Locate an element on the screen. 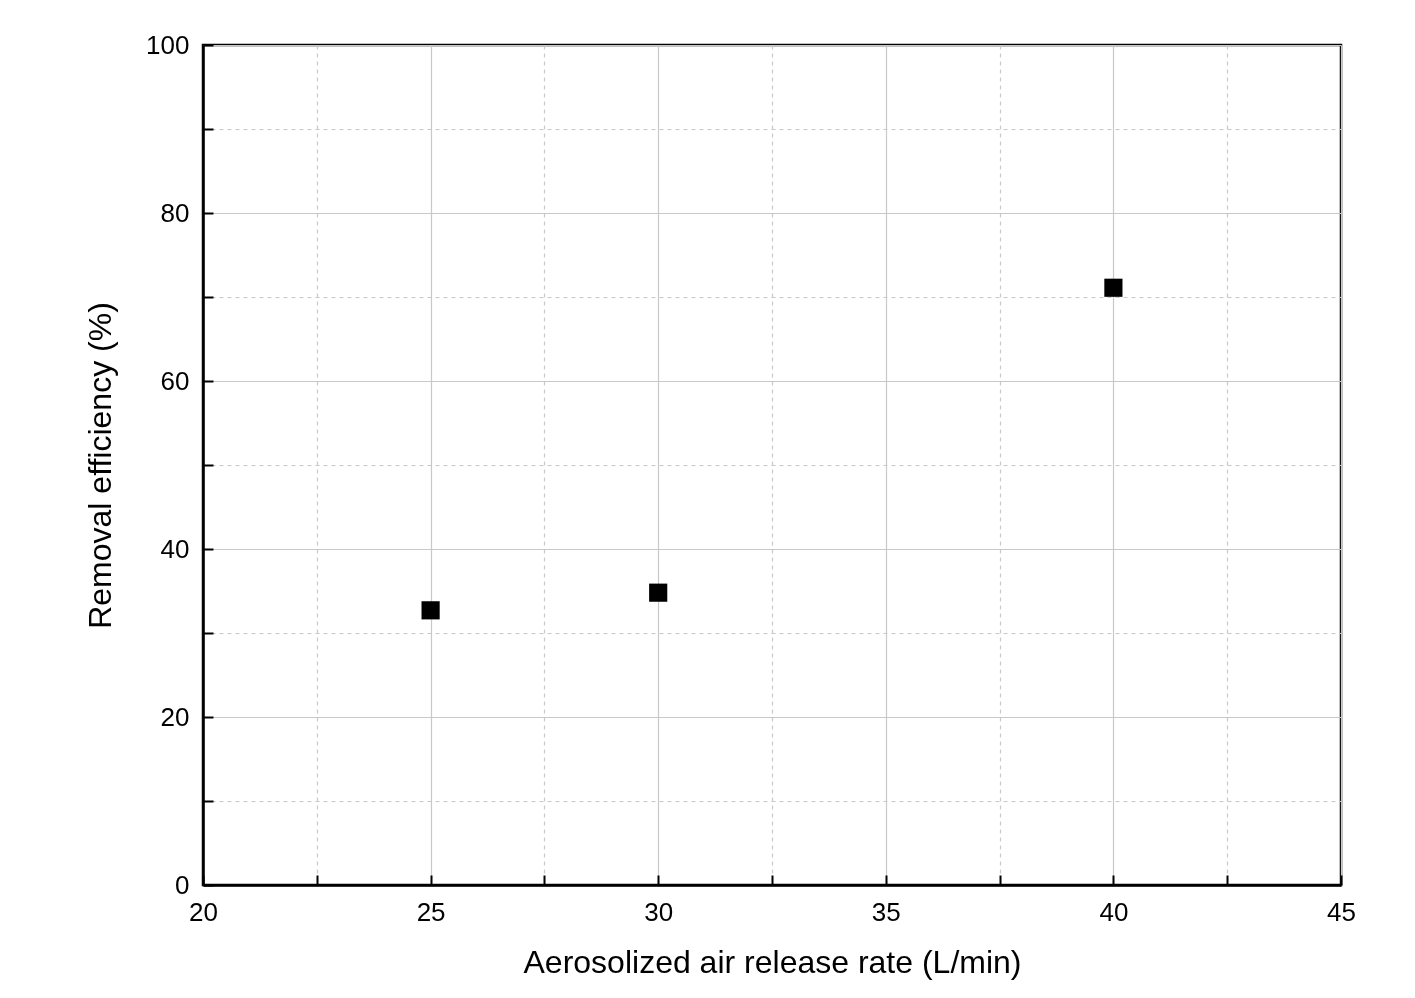 The image size is (1415, 998). x-tick-label: 20 is located at coordinates (203, 911).